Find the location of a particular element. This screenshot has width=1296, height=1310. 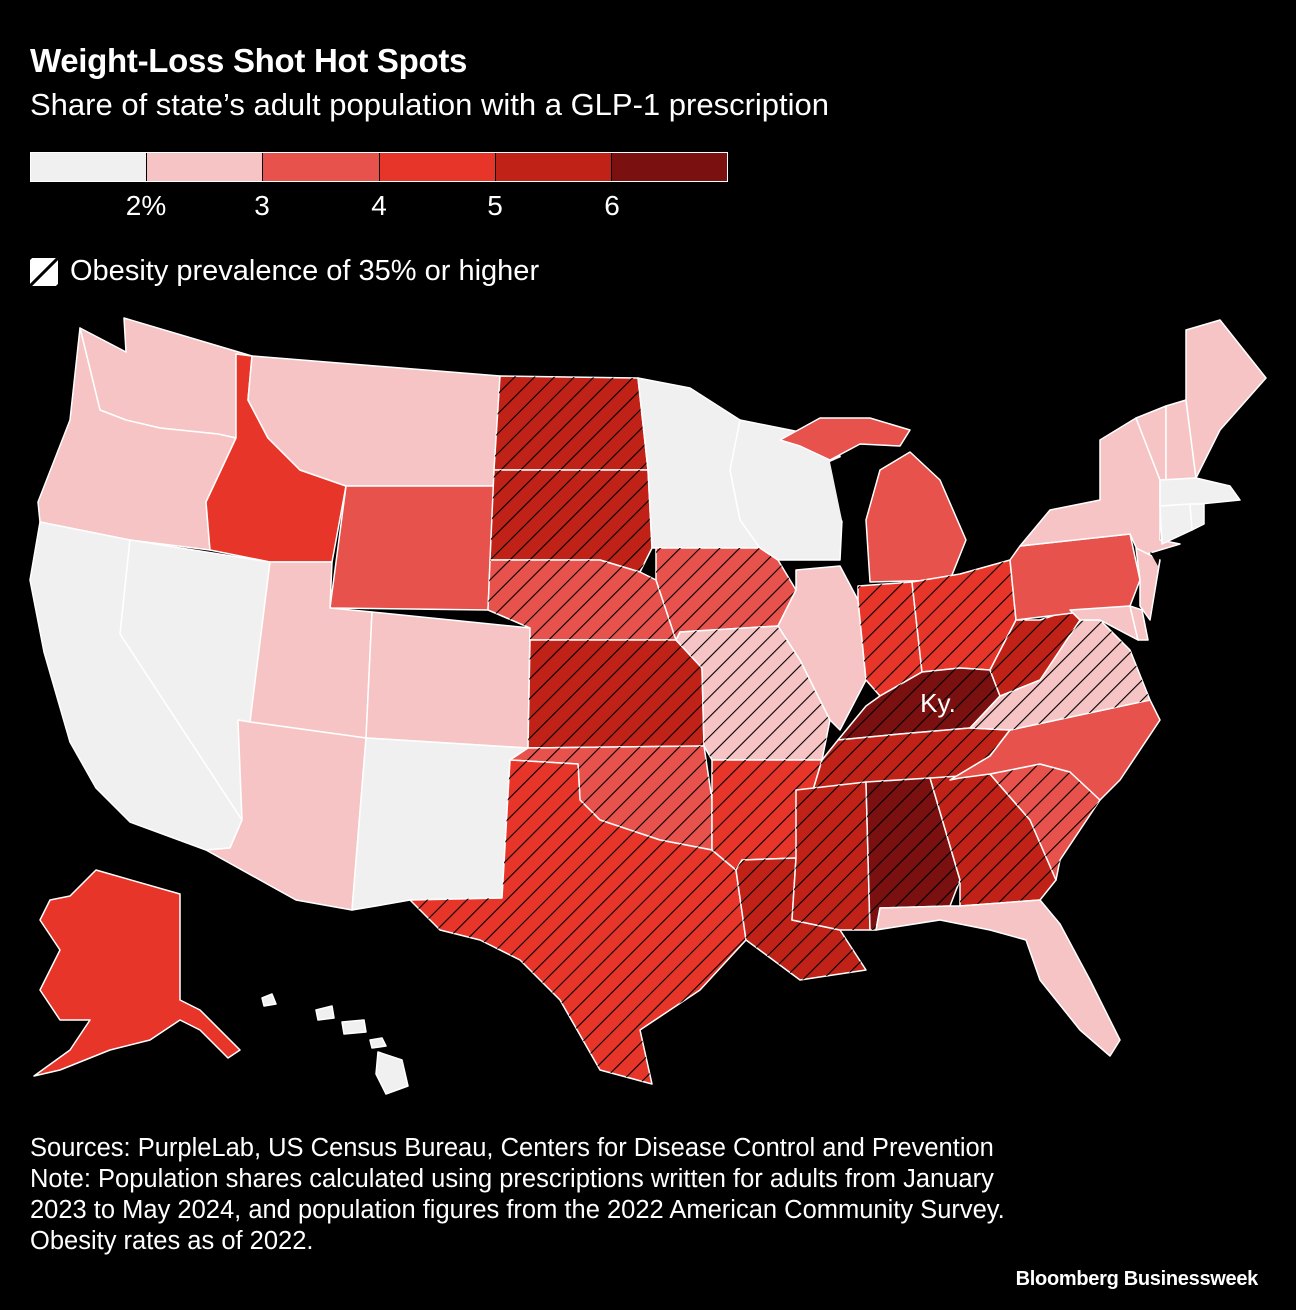

legend-tick: 5 is located at coordinates (495, 205).